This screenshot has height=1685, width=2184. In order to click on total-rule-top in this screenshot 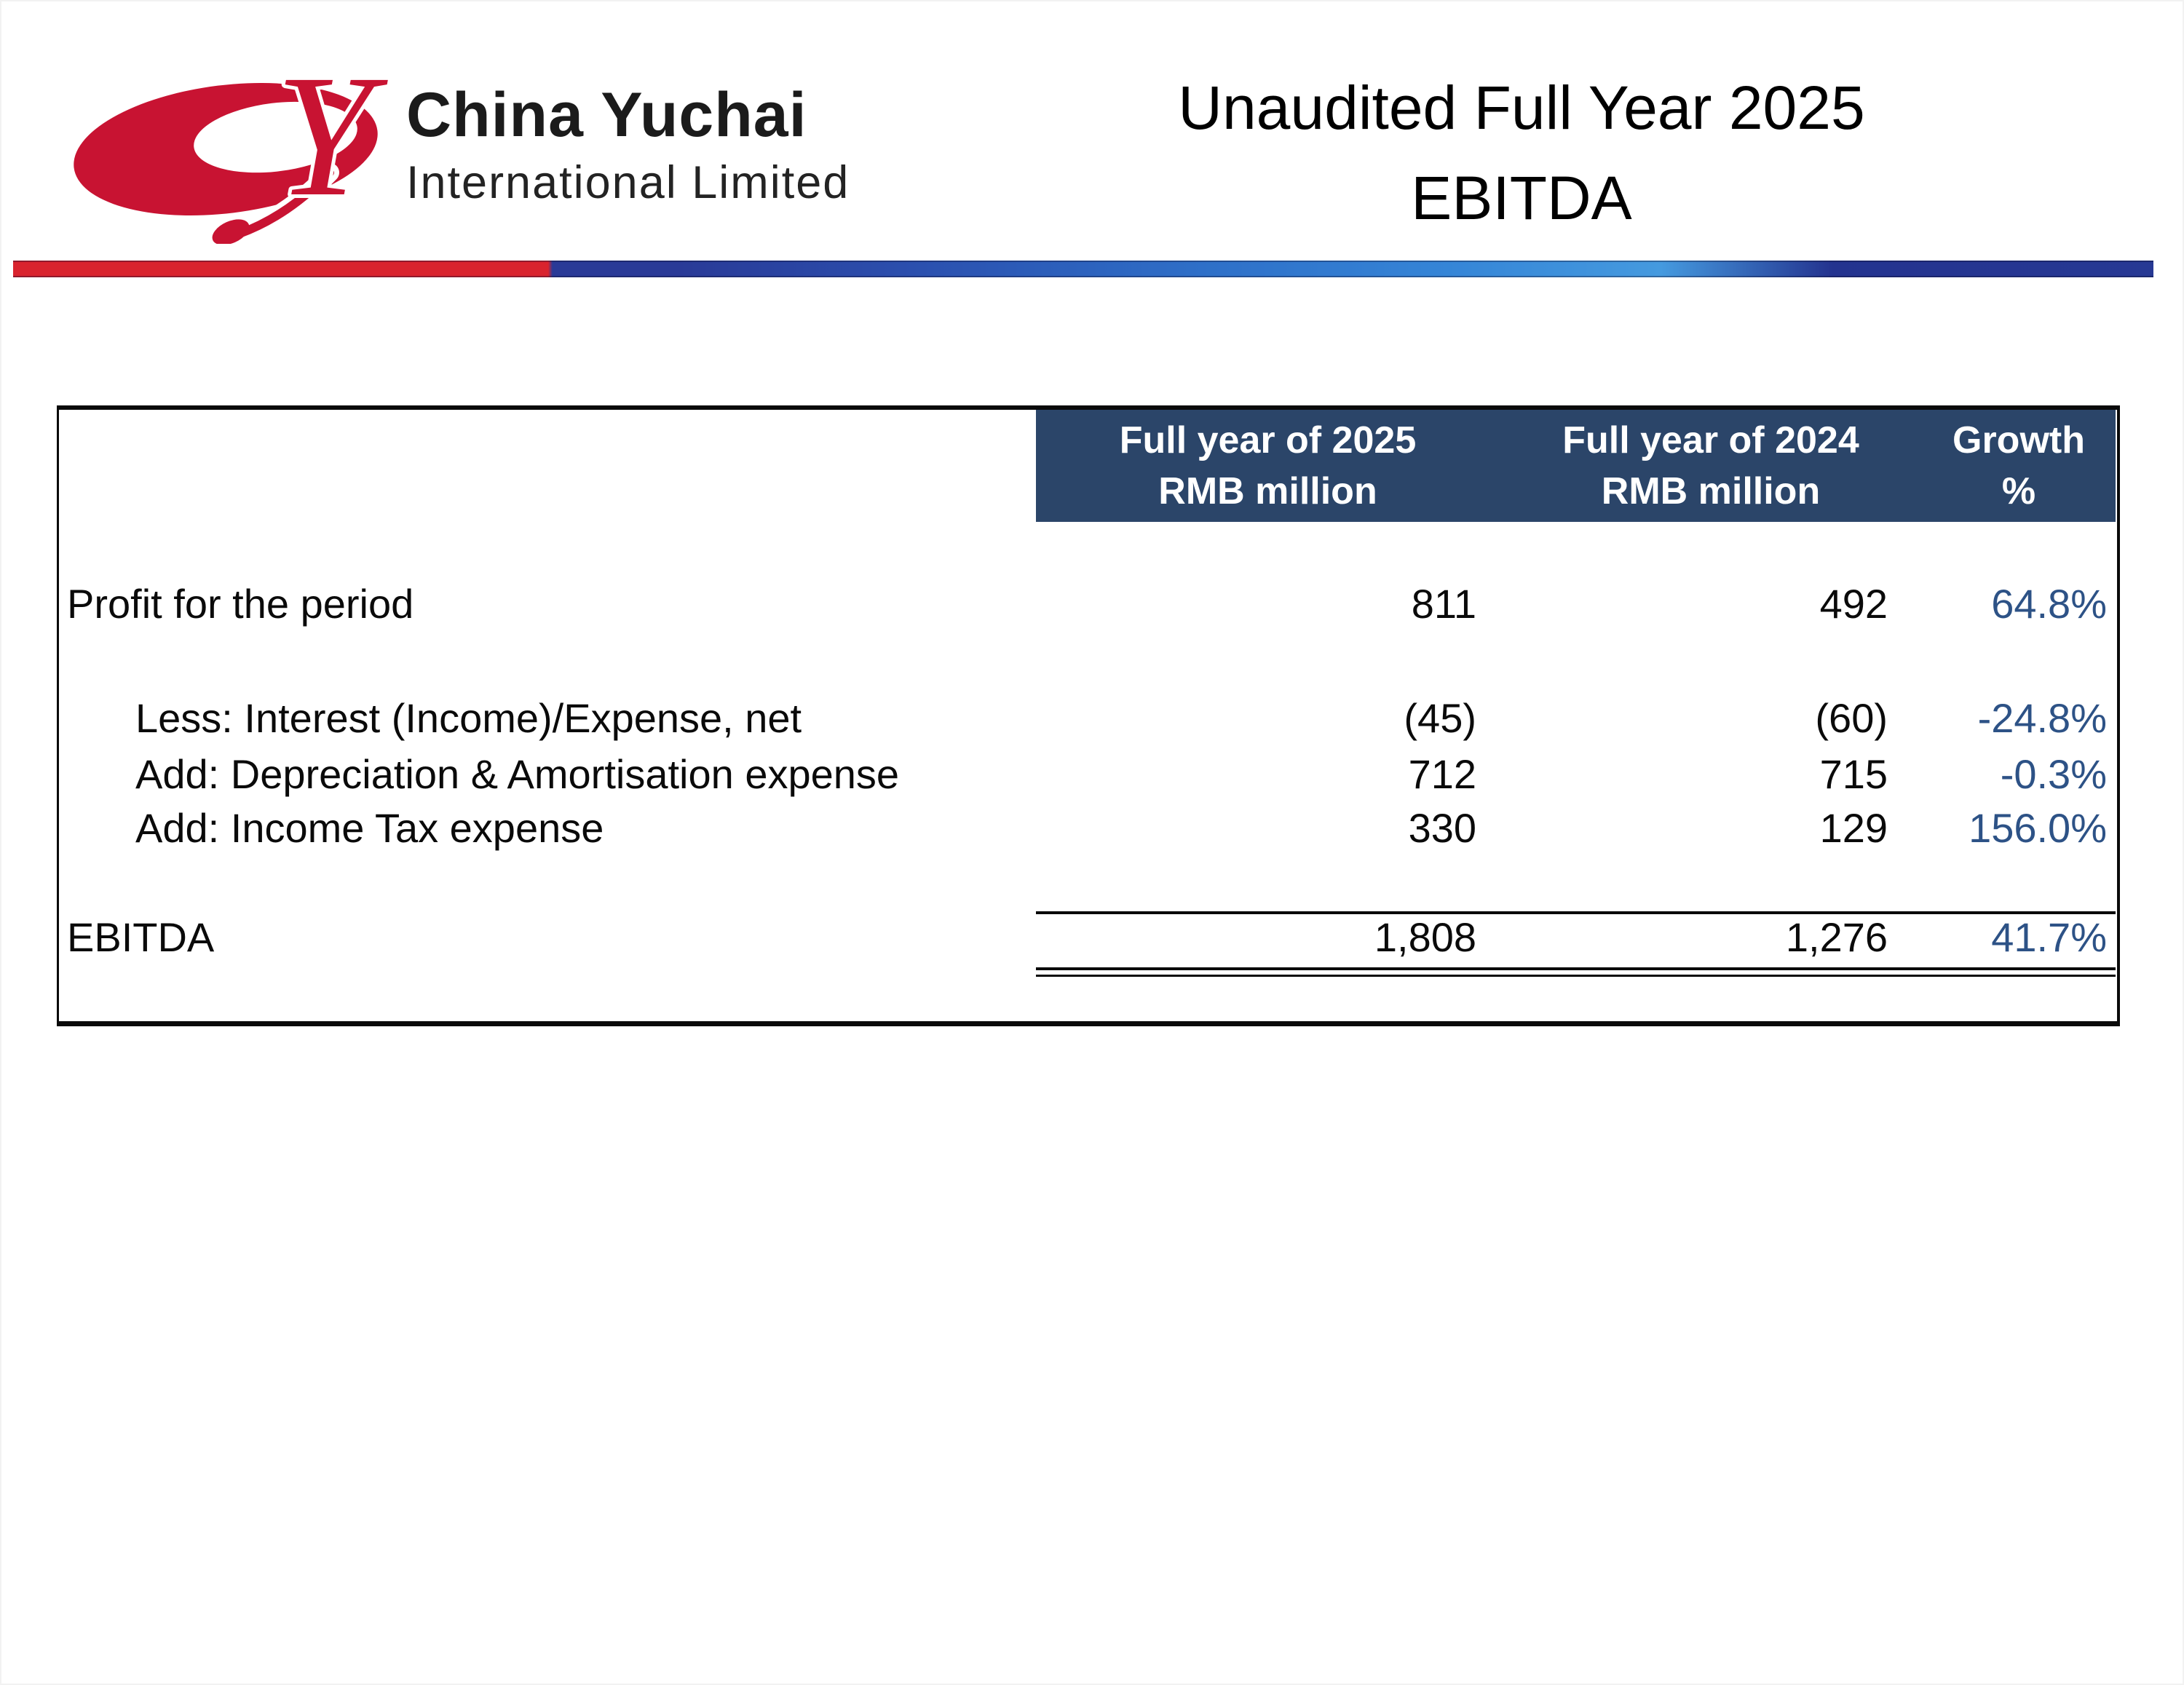, I will do `click(1576, 912)`.